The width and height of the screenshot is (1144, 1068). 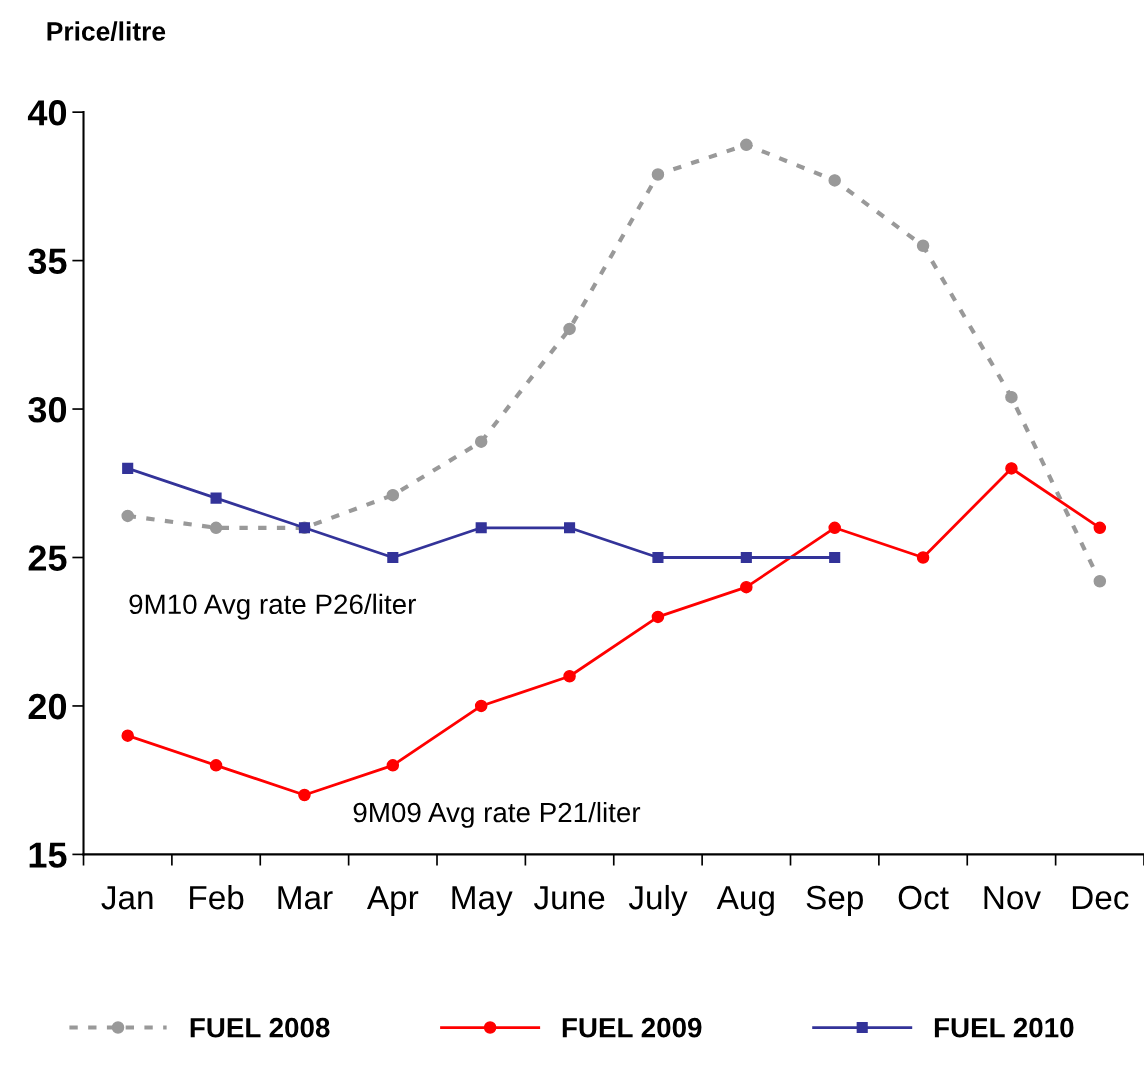 I want to click on y-tick-label: 30, so click(x=47, y=409).